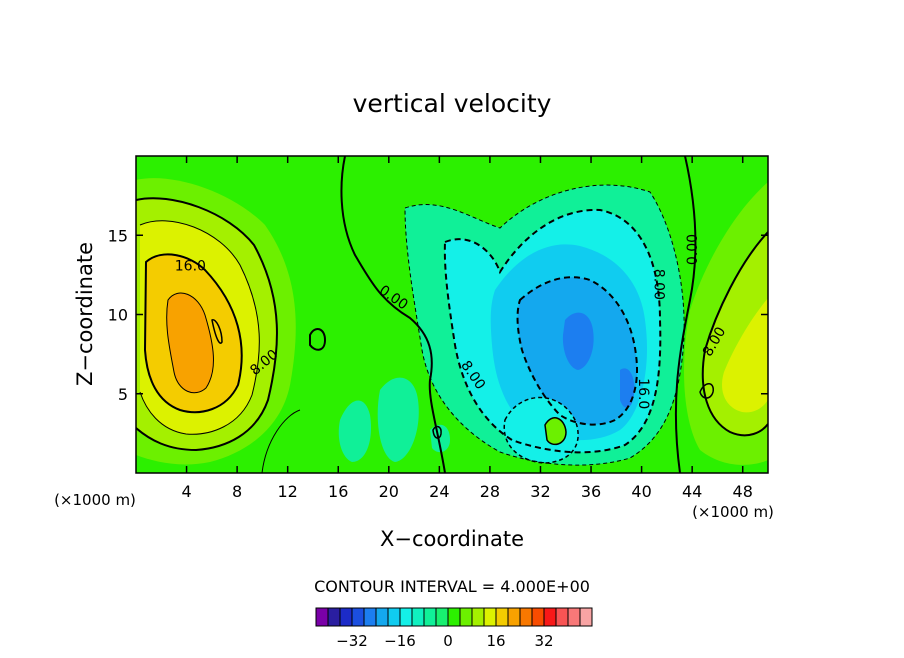 The image size is (904, 658). Describe the element at coordinates (543, 641) in the screenshot. I see `colorbar-tick-label: 32` at that location.